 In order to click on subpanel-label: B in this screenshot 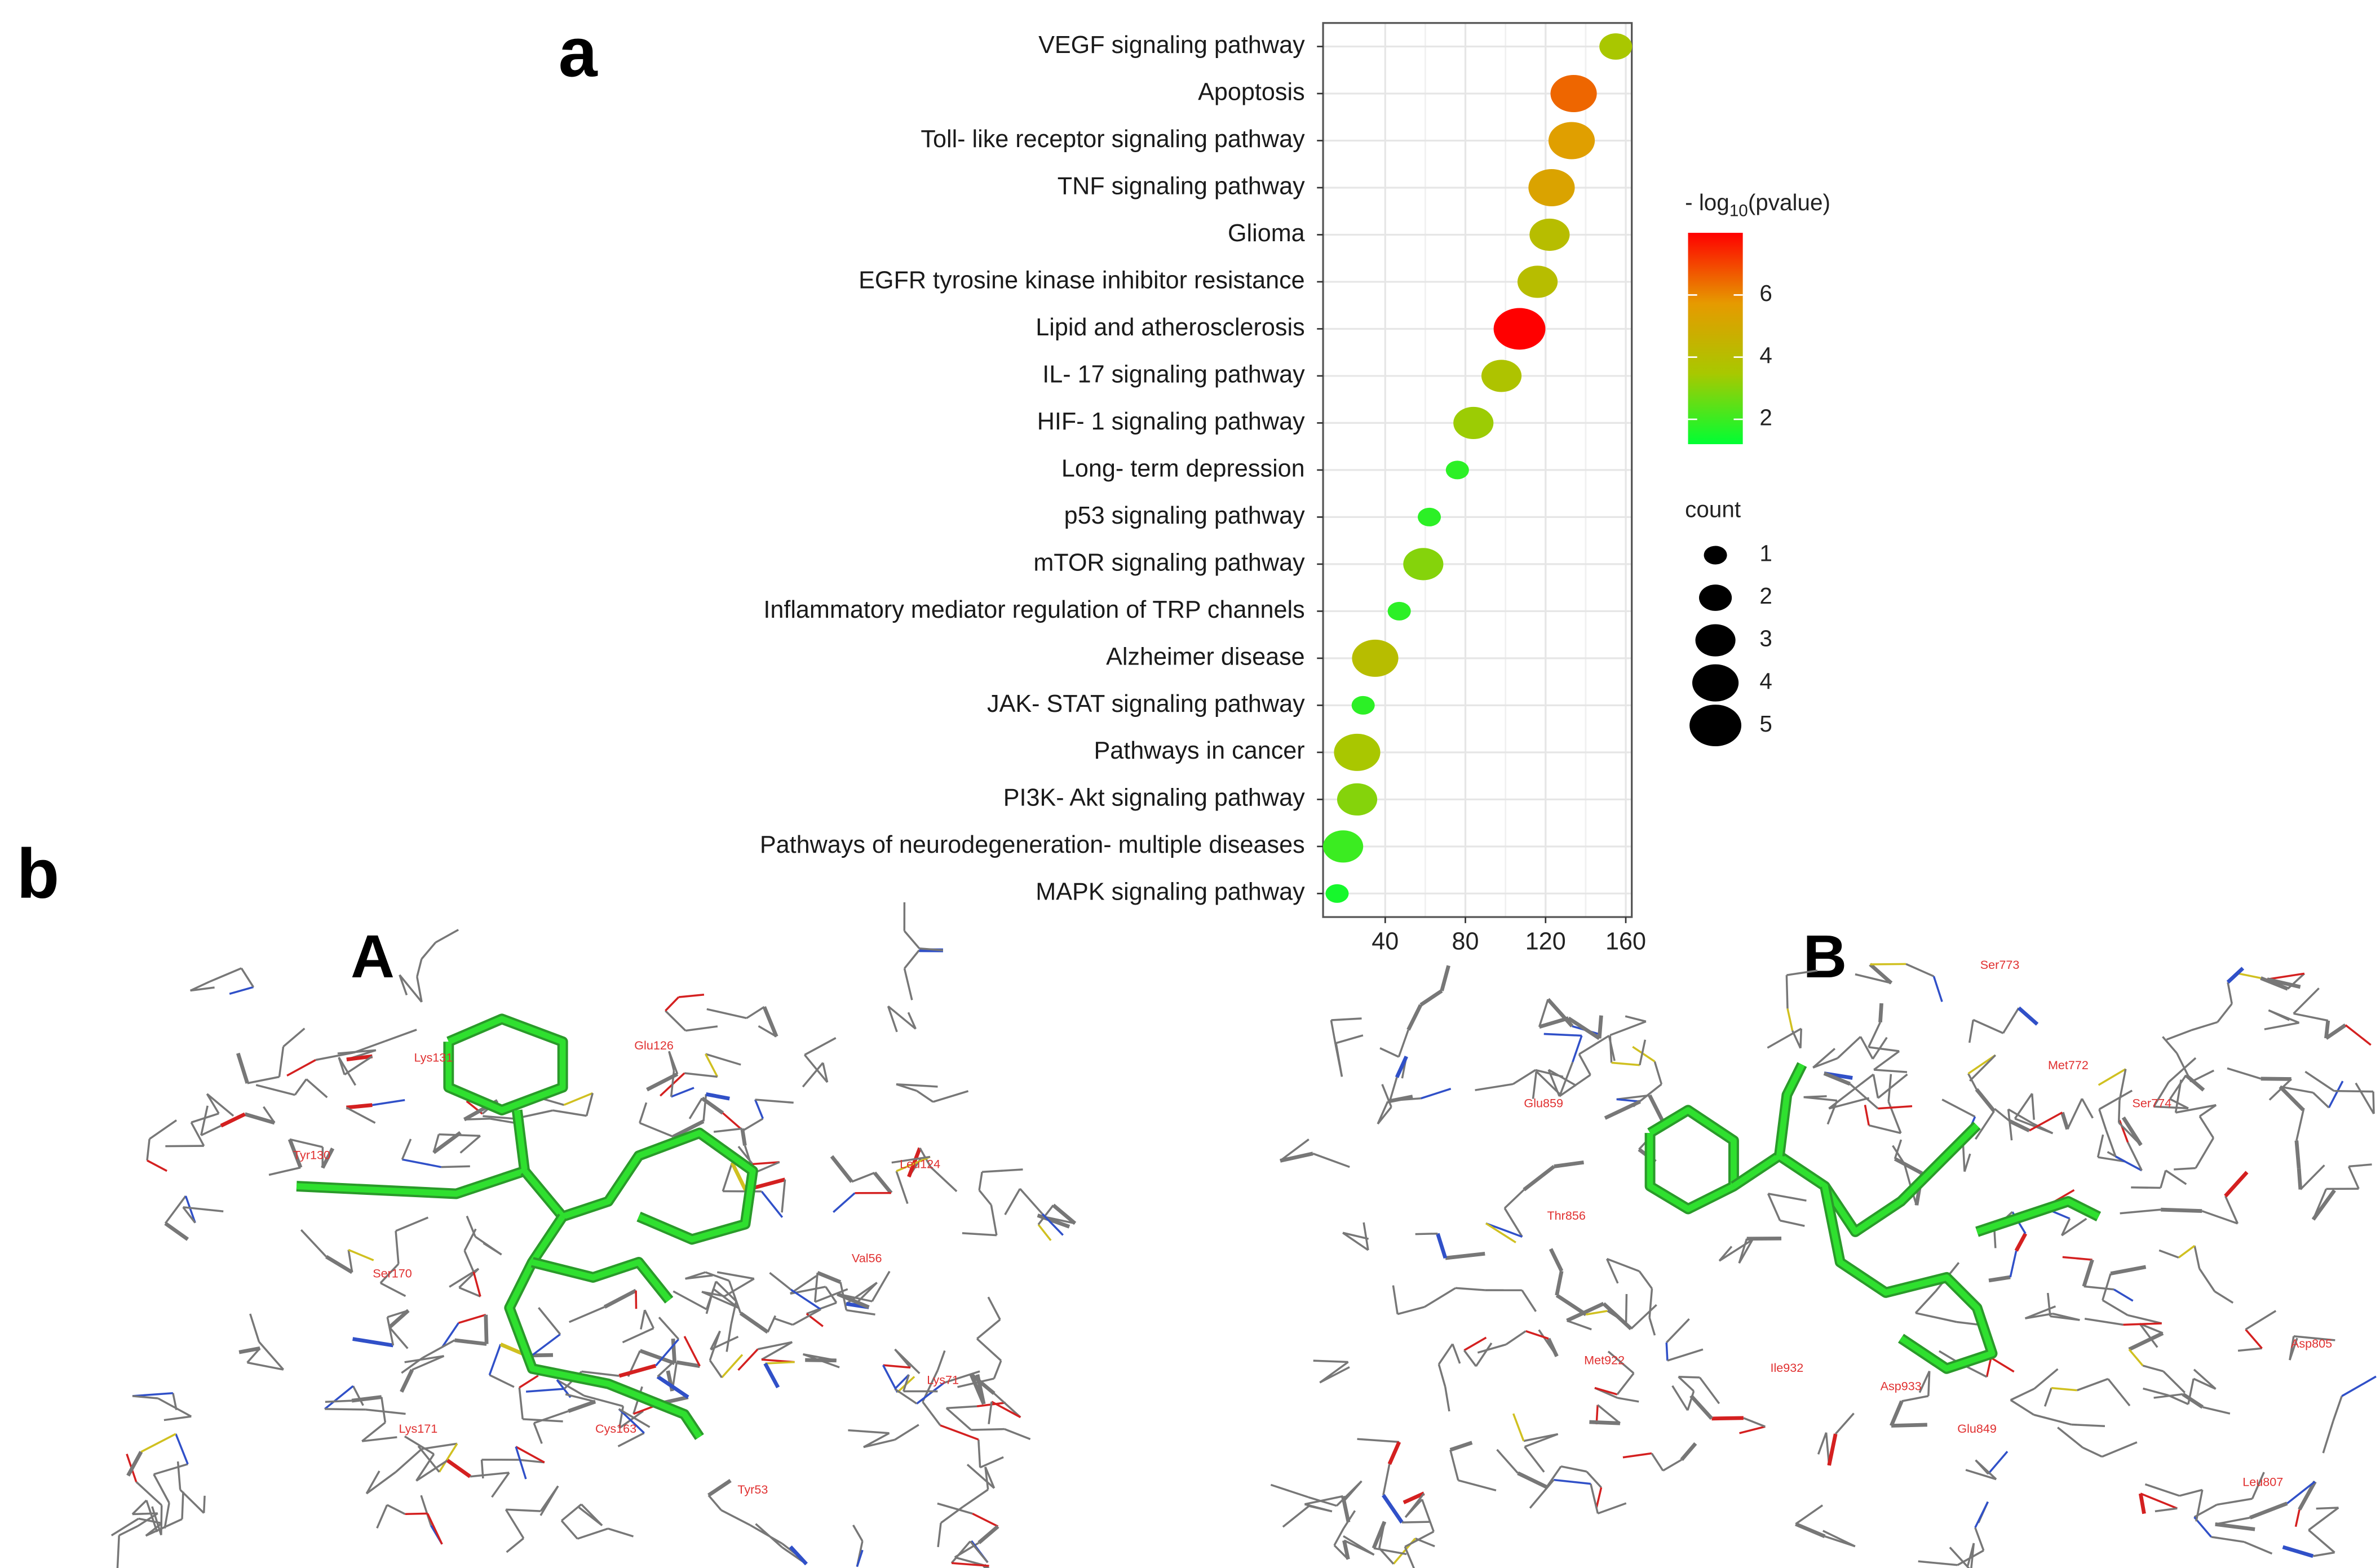, I will do `click(1825, 956)`.